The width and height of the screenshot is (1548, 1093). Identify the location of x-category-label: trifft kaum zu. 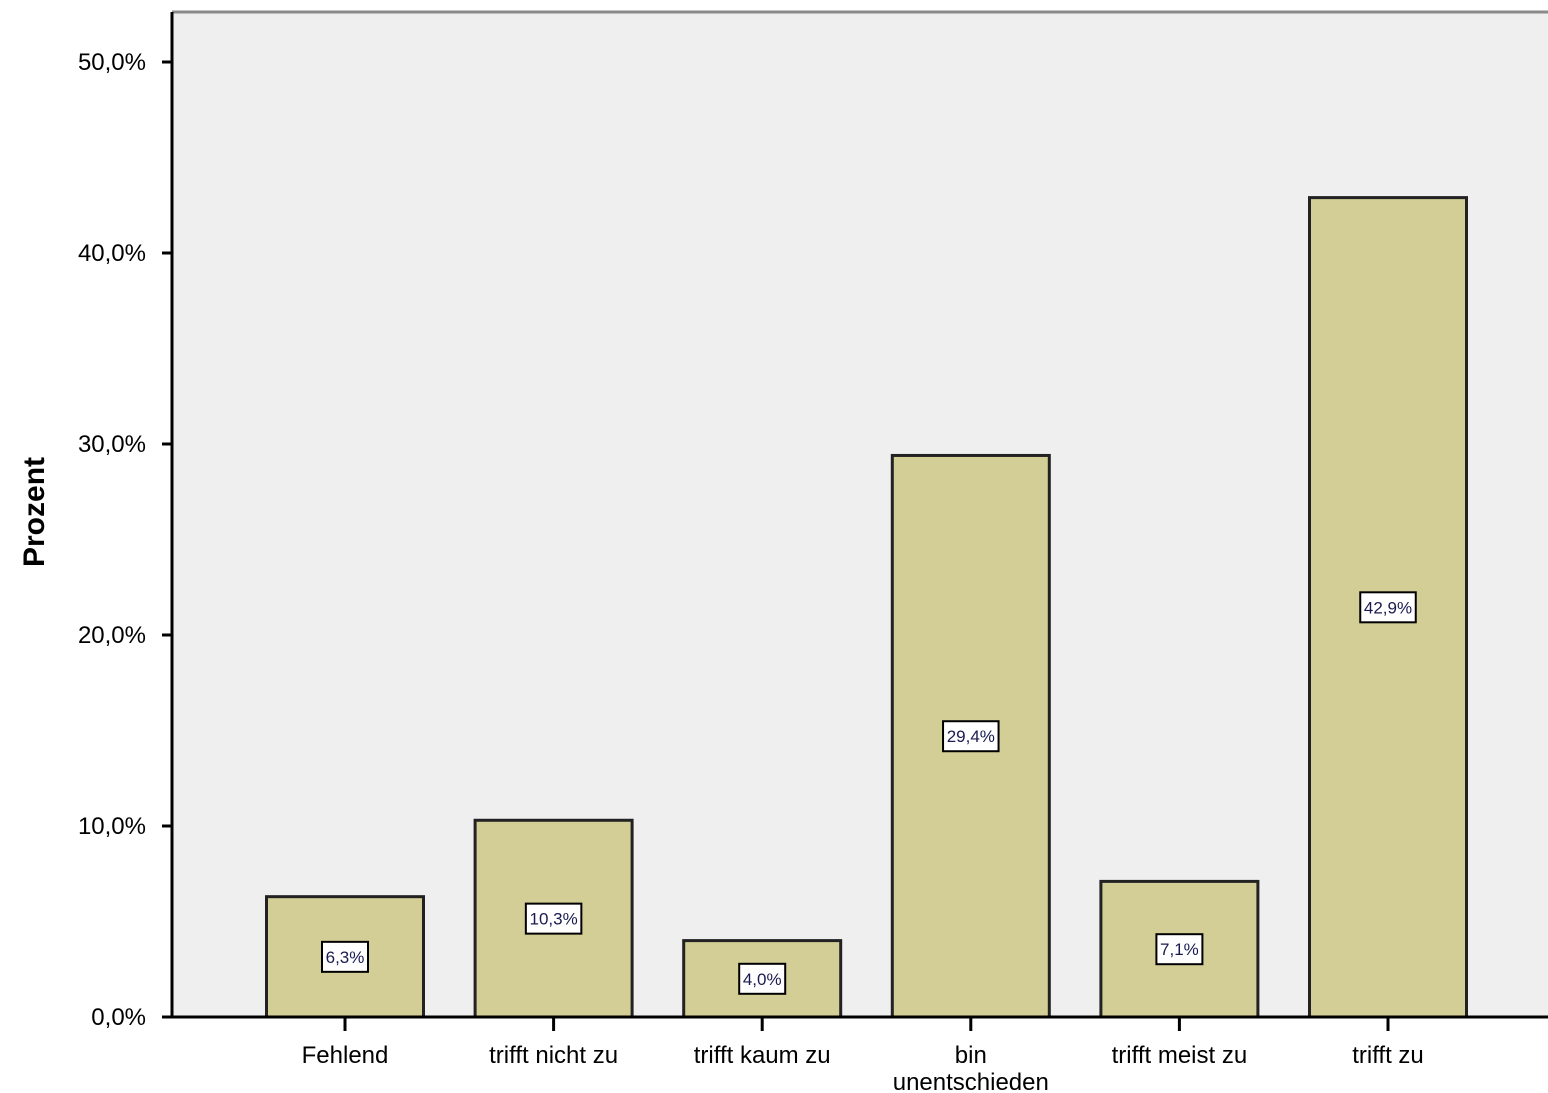
(762, 1055).